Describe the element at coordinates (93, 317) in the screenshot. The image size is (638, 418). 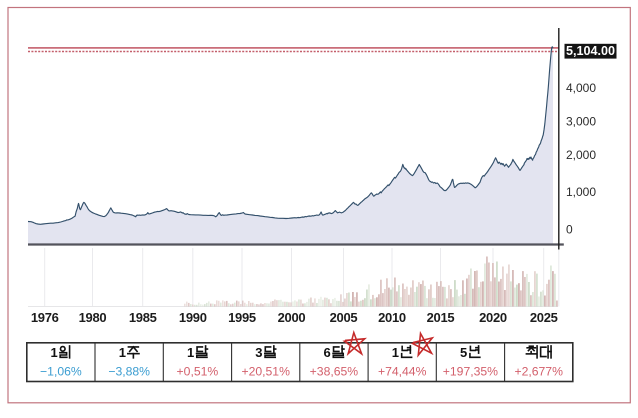
I see `svg-text: 1980` at that location.